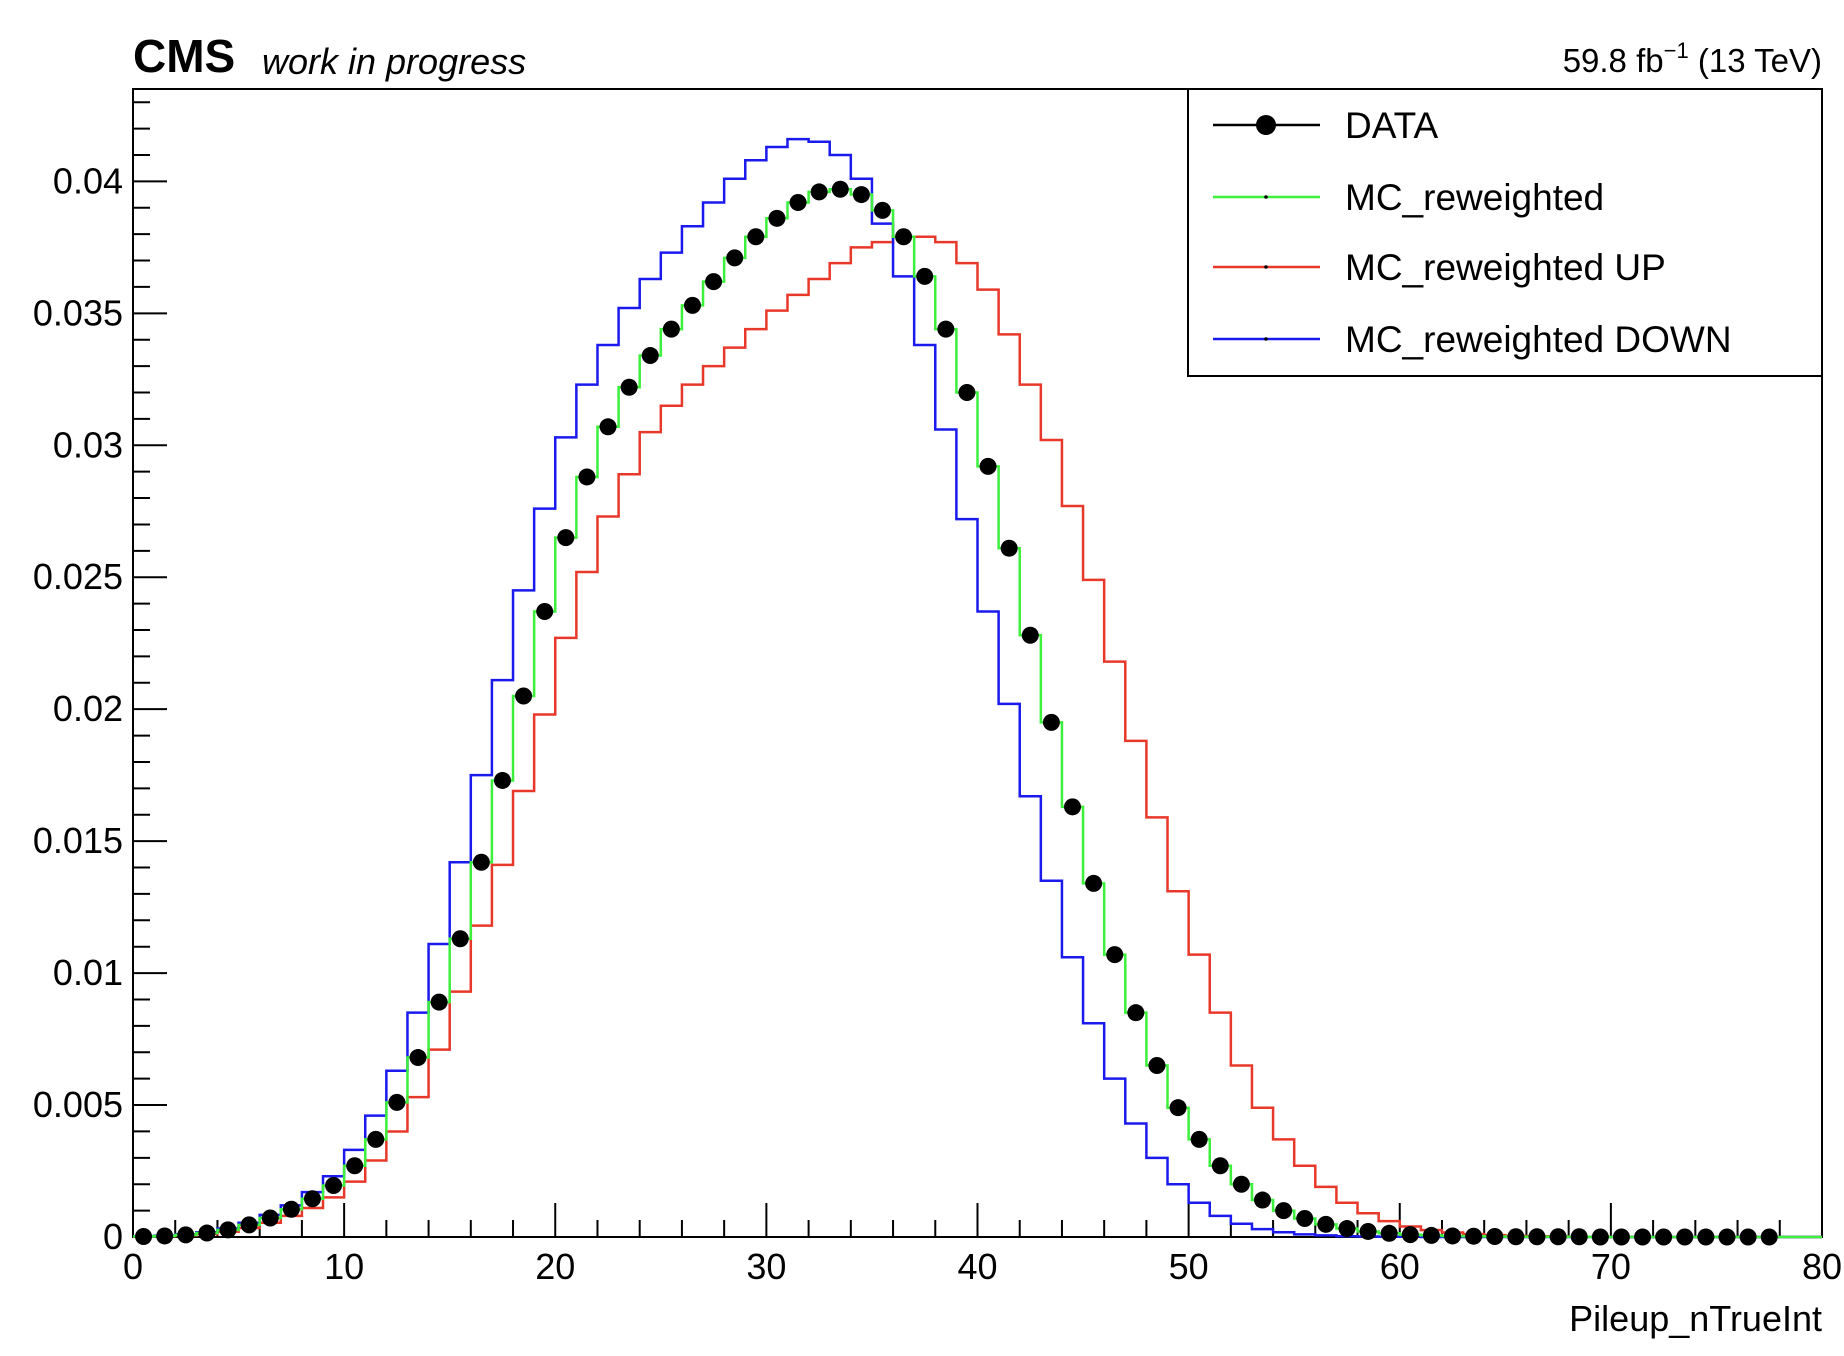 Image resolution: width=1844 pixels, height=1356 pixels. I want to click on legend-dot-mc-reweighted, so click(1266, 197).